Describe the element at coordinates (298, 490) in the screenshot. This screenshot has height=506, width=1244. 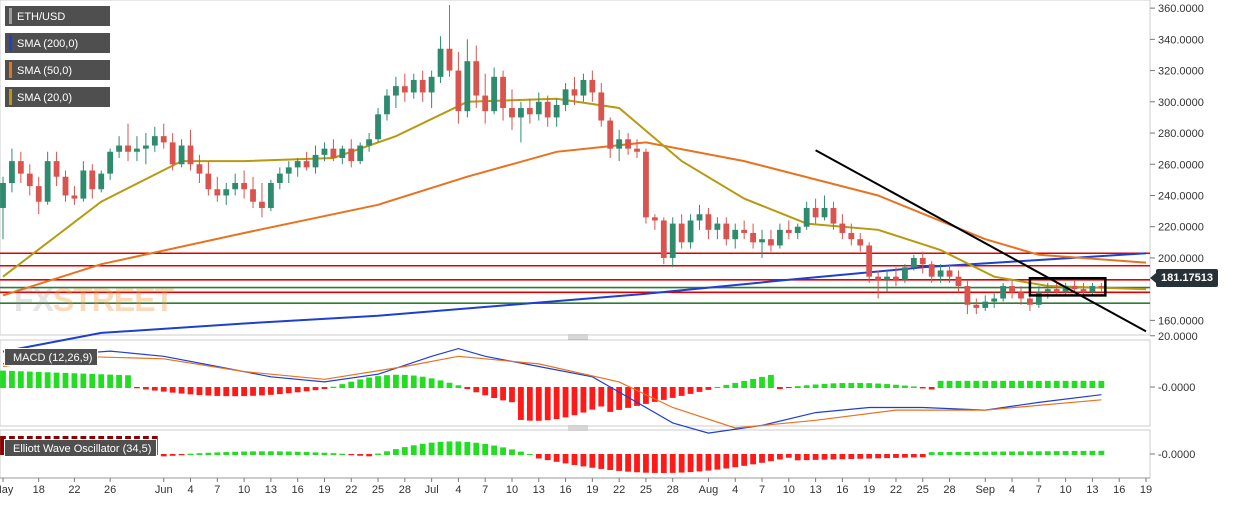
I see `x-tick-label-9: 16` at that location.